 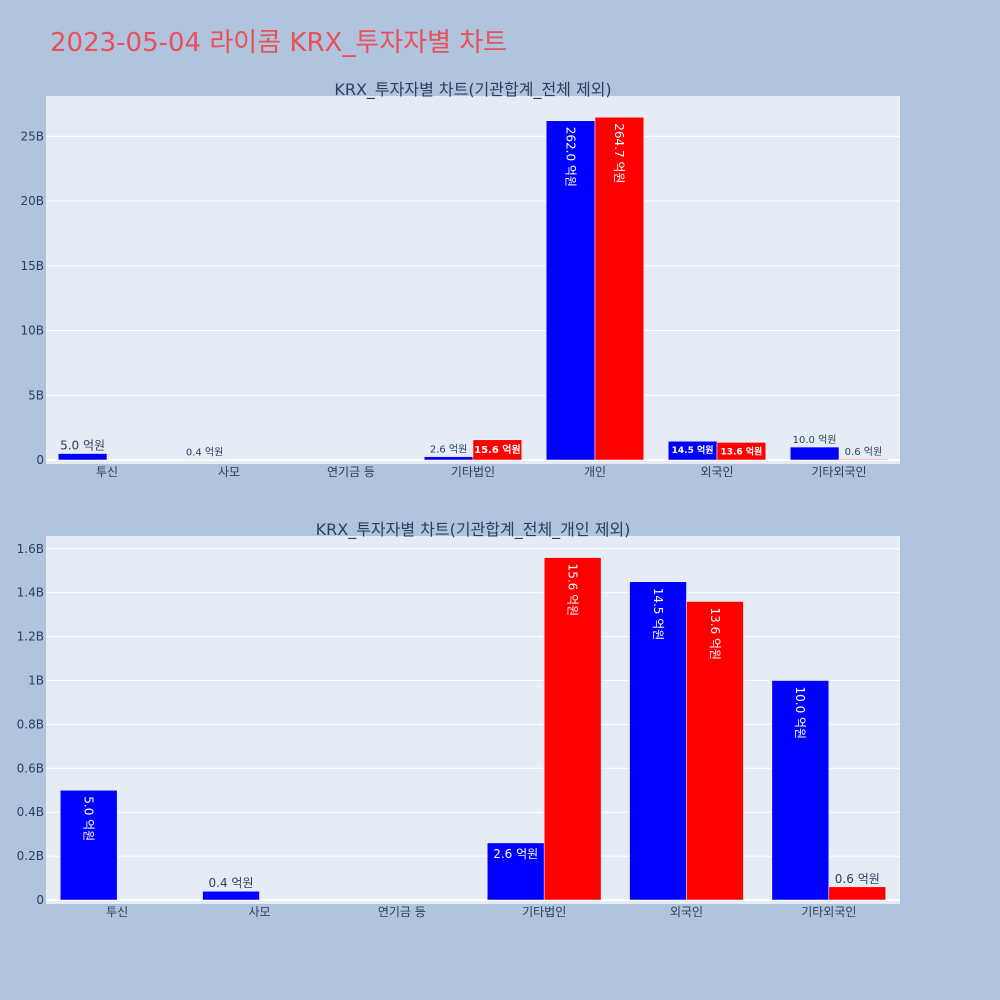 I want to click on y-tick-label: 20B, so click(x=32, y=201).